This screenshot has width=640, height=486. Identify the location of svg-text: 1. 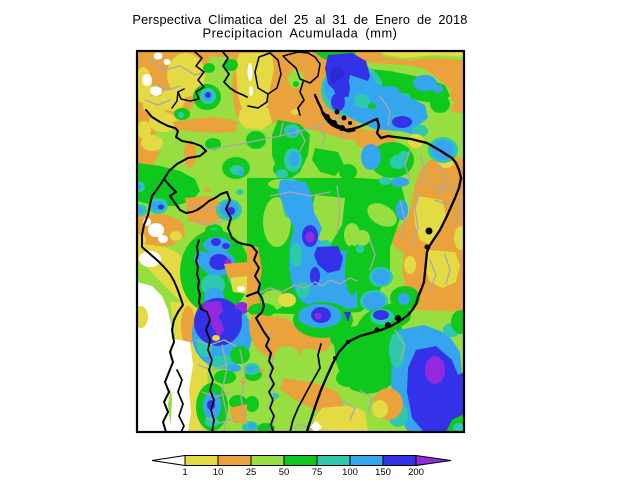
(184, 472).